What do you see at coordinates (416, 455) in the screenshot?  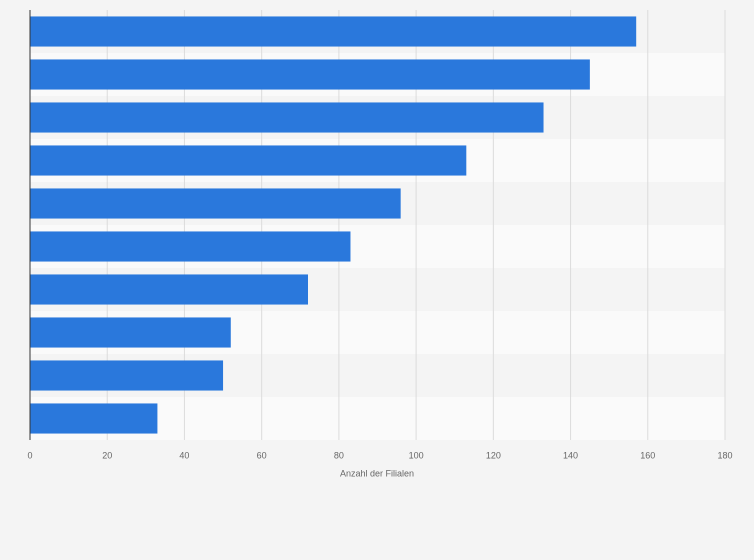 I see `x-tick-label: 100` at bounding box center [416, 455].